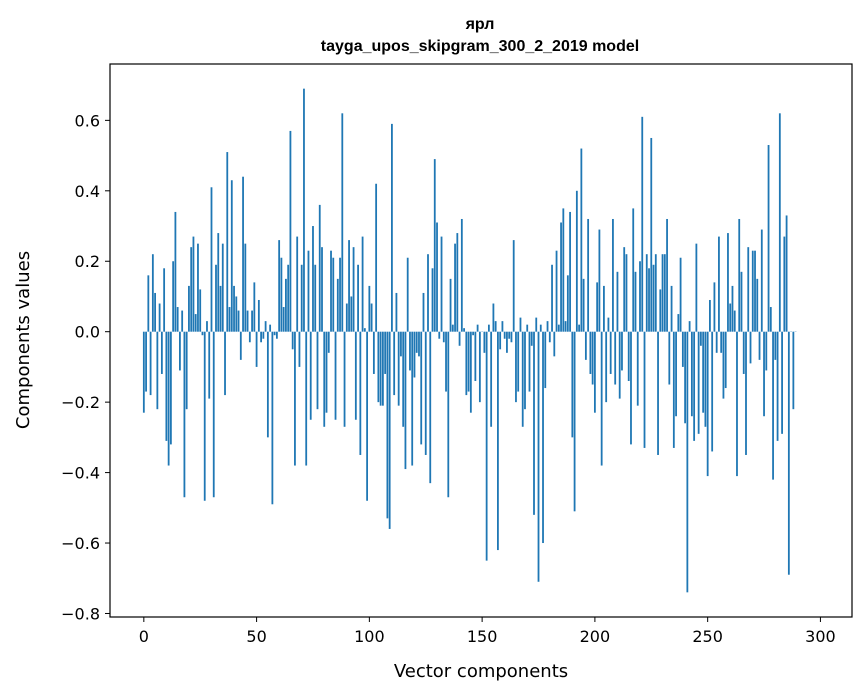  What do you see at coordinates (482, 636) in the screenshot?
I see `x-tick-label: 150` at bounding box center [482, 636].